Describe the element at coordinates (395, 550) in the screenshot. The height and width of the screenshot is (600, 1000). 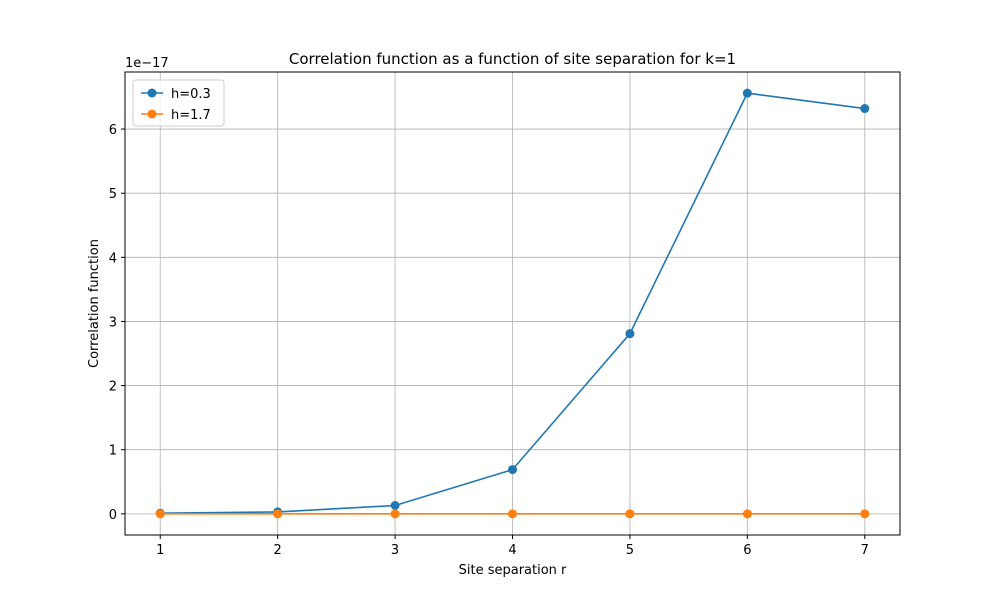
I see `x-tick-label: 3` at that location.